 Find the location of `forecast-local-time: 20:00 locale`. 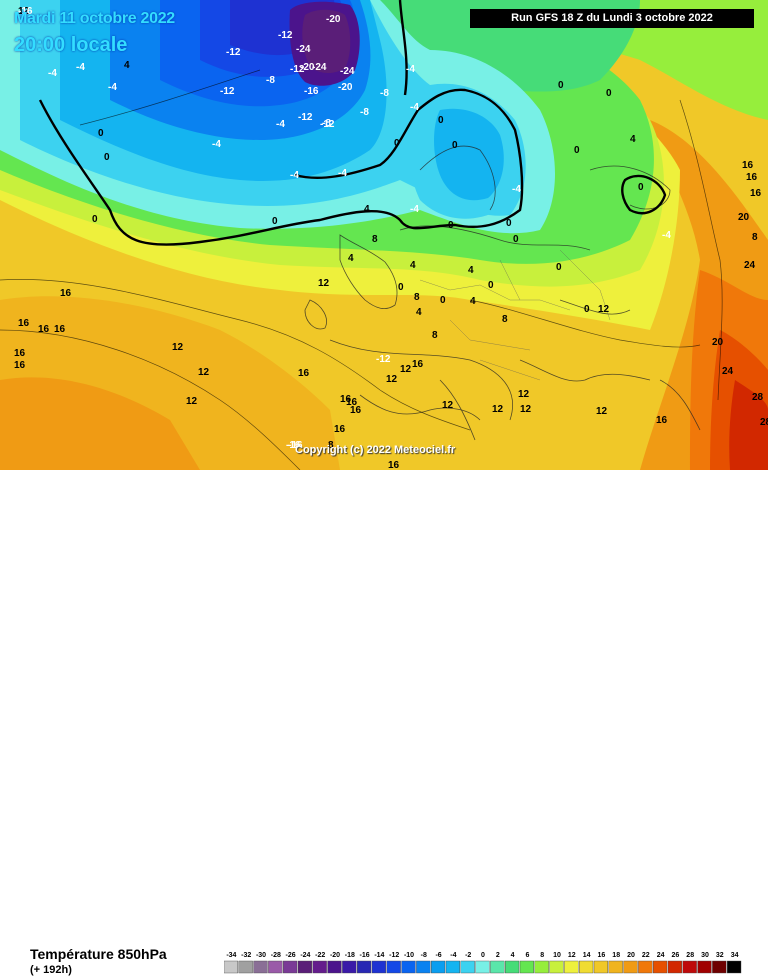

forecast-local-time: 20:00 locale is located at coordinates (71, 45).